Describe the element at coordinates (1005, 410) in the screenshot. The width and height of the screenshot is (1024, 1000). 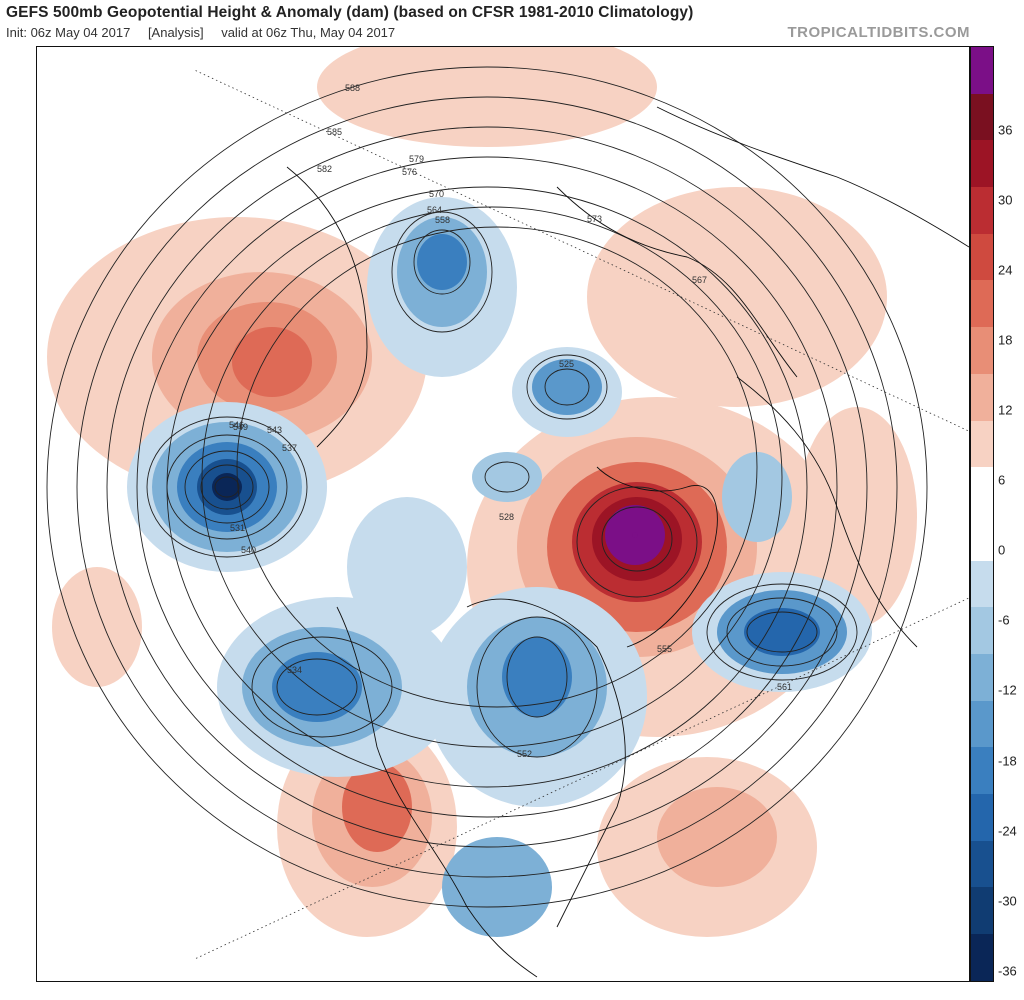
I see `colorbar-tick-label: 12` at that location.